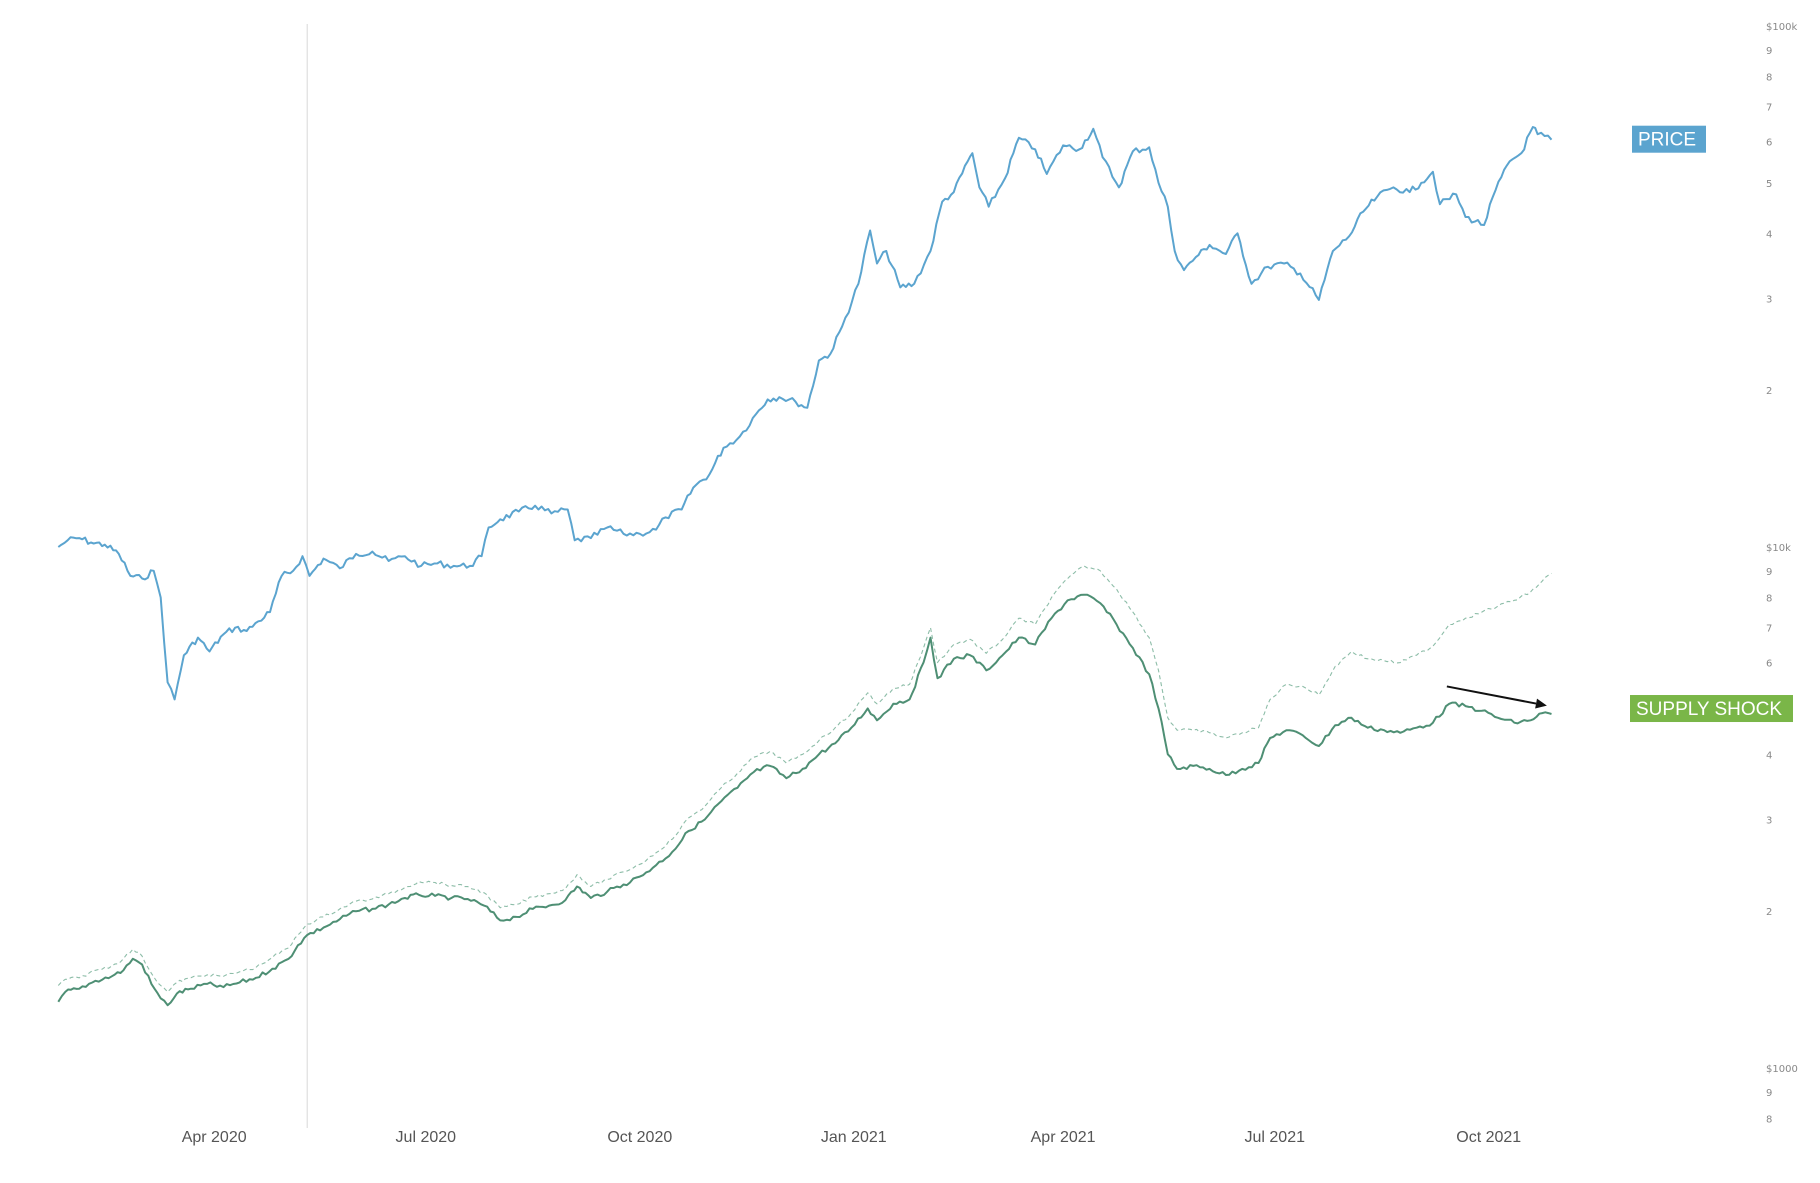  What do you see at coordinates (1781, 27) in the screenshot?
I see `y-tick-label: $100k` at bounding box center [1781, 27].